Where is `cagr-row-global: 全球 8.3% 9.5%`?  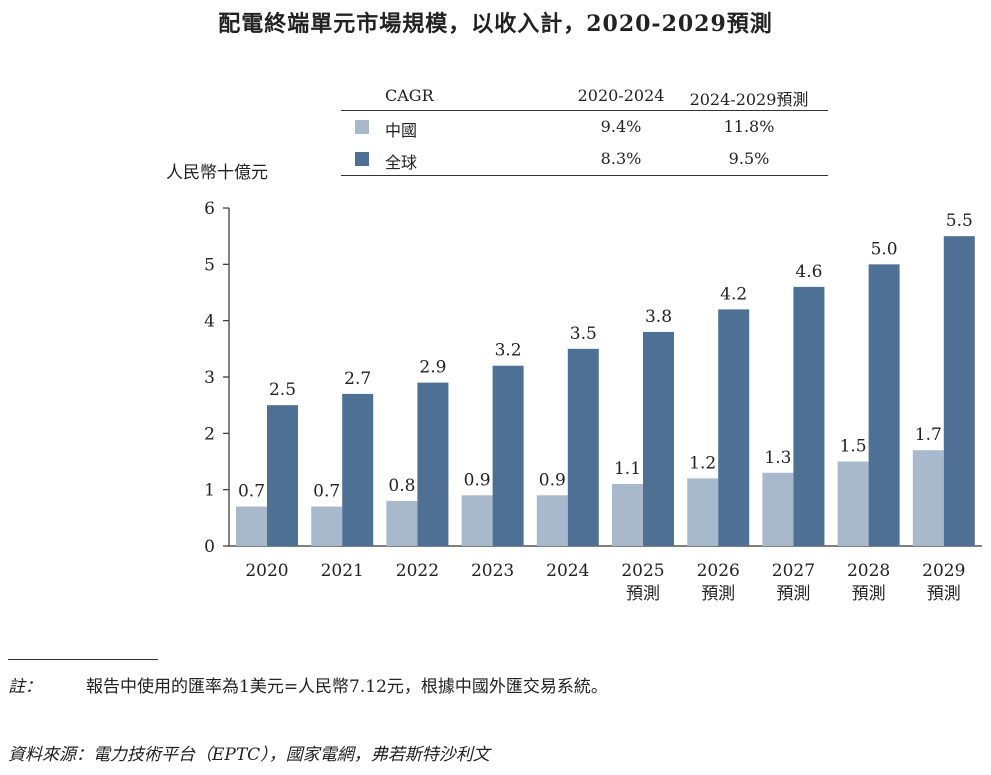 cagr-row-global: 全球 8.3% 9.5% is located at coordinates (584, 159).